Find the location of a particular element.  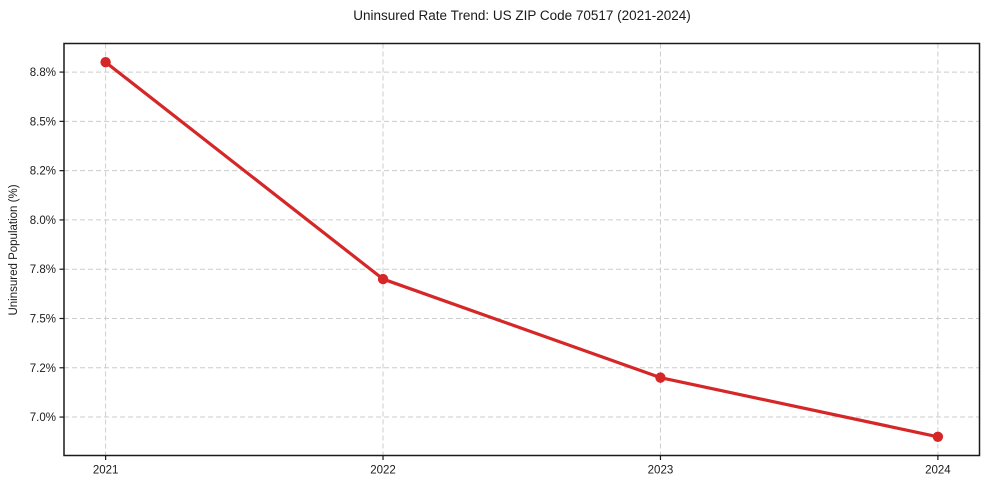

x-tick-label: 2024 is located at coordinates (938, 471).